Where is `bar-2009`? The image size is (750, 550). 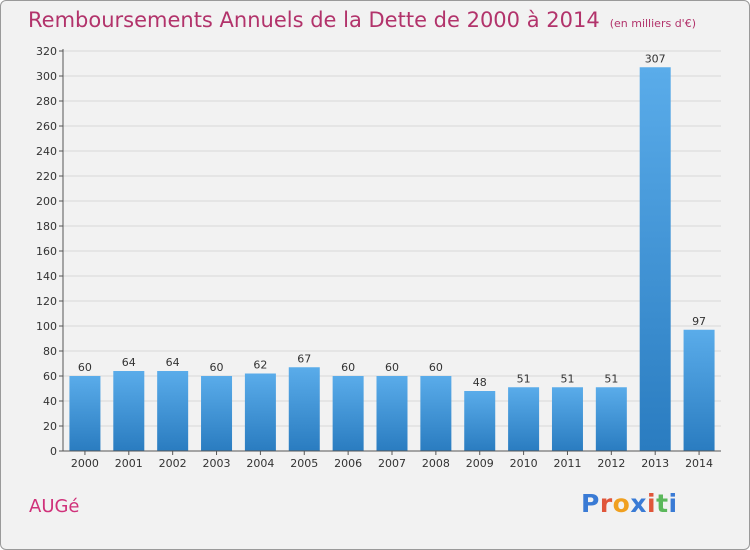
bar-2009 is located at coordinates (480, 421).